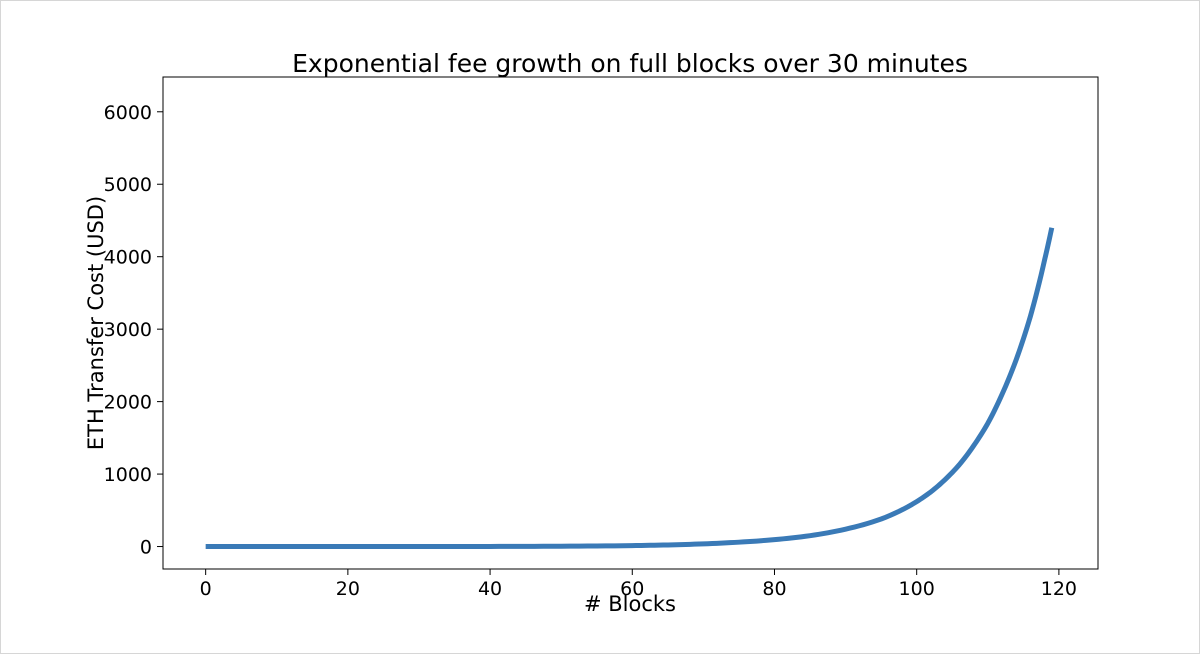 The image size is (1200, 655). What do you see at coordinates (128, 475) in the screenshot?
I see `y-tick-label: 1000` at bounding box center [128, 475].